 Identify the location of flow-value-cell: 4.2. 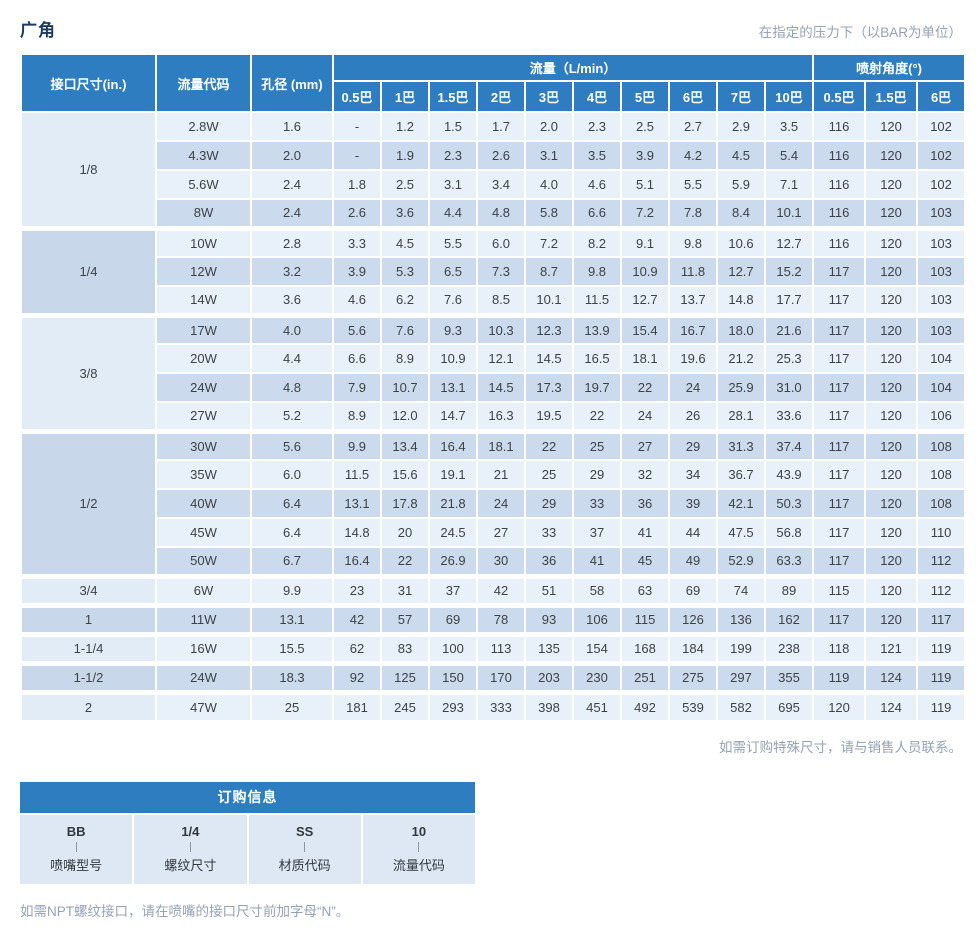
(693, 155).